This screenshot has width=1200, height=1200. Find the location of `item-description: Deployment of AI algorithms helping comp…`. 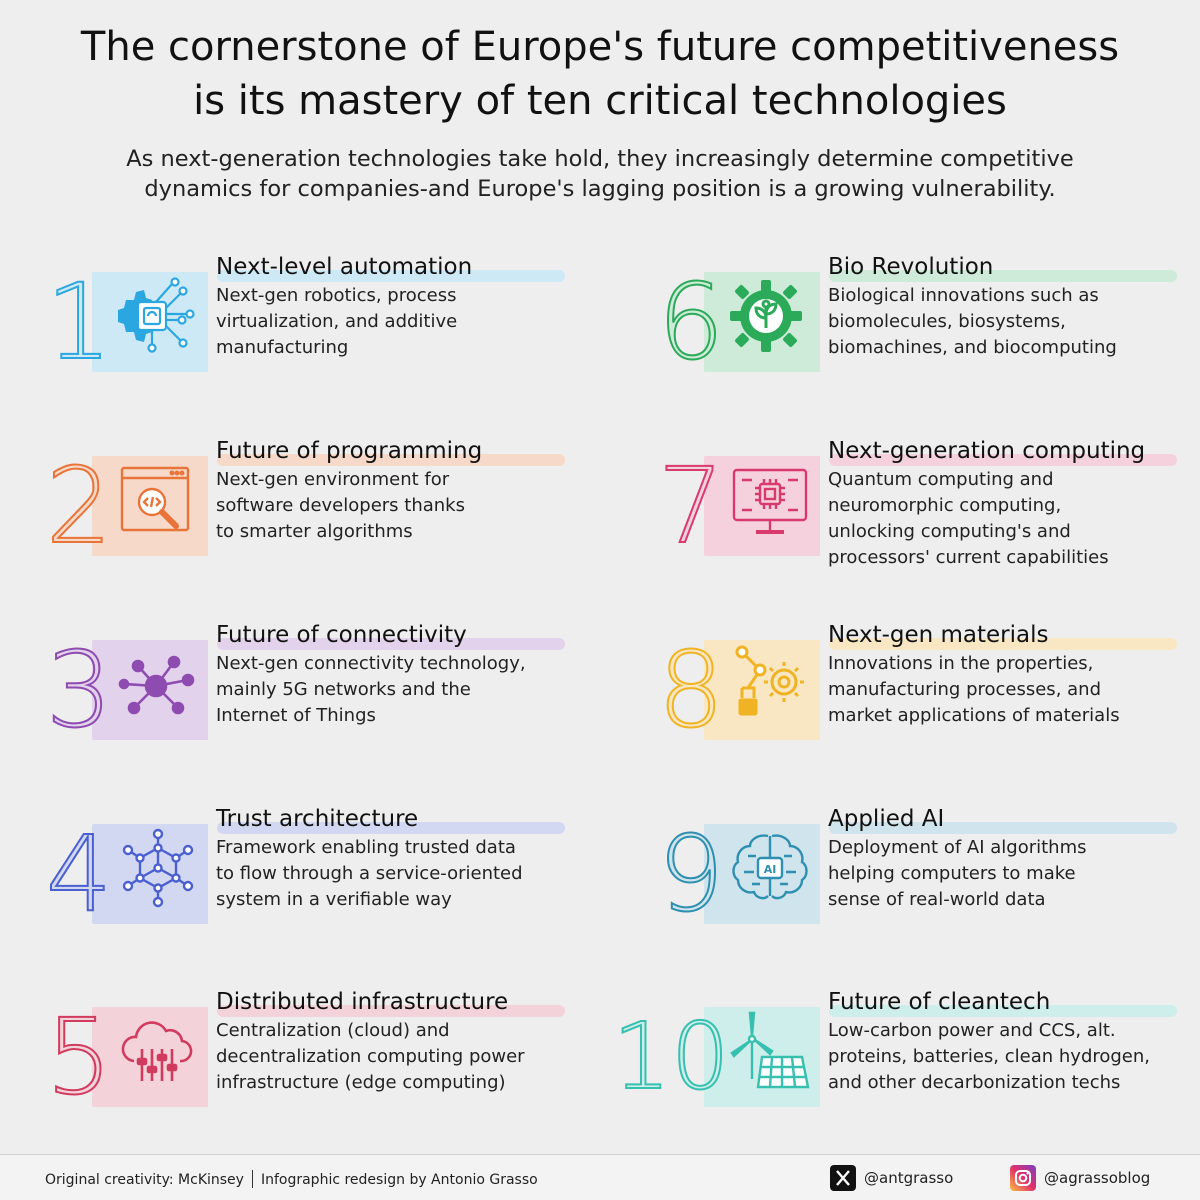

item-description: Deployment of AI algorithms helping comp… is located at coordinates (957, 873).